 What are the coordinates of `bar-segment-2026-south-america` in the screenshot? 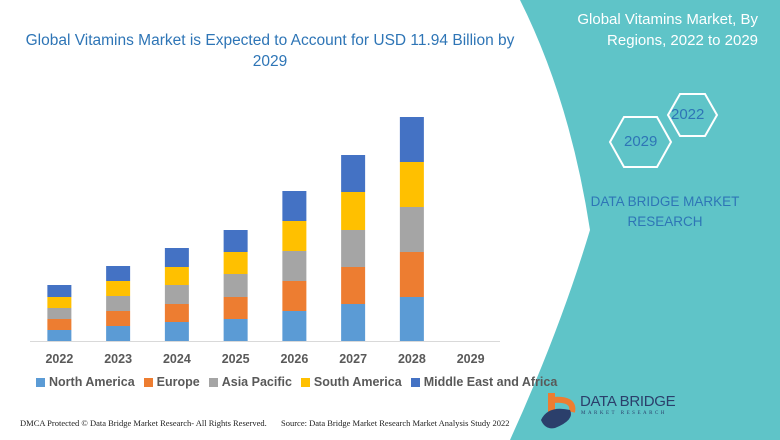 It's located at (294, 236).